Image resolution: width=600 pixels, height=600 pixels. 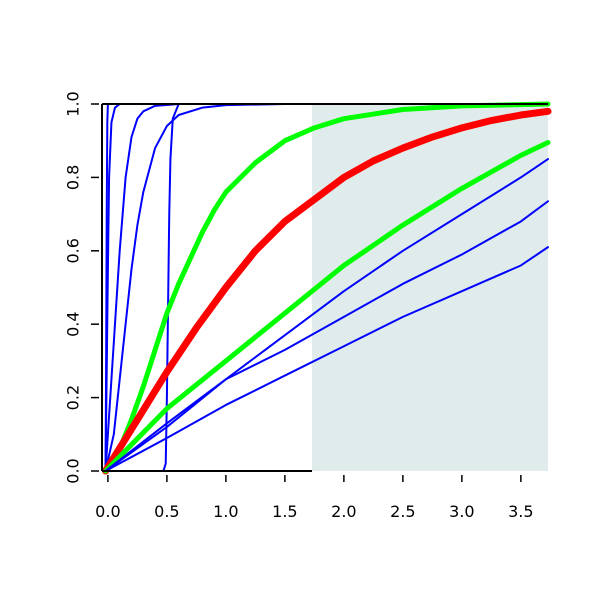 What do you see at coordinates (107, 511) in the screenshot?
I see `x-tick-label-0: 0.0` at bounding box center [107, 511].